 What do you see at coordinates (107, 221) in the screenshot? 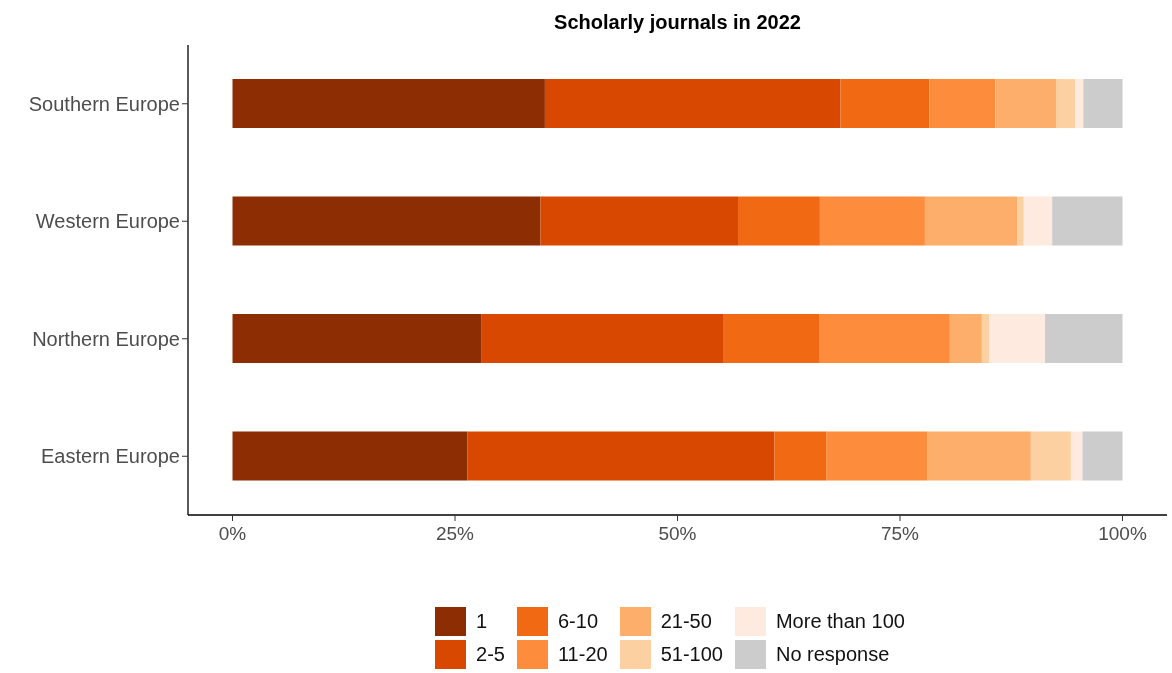
I see `y-tick-label: Western Europe` at bounding box center [107, 221].